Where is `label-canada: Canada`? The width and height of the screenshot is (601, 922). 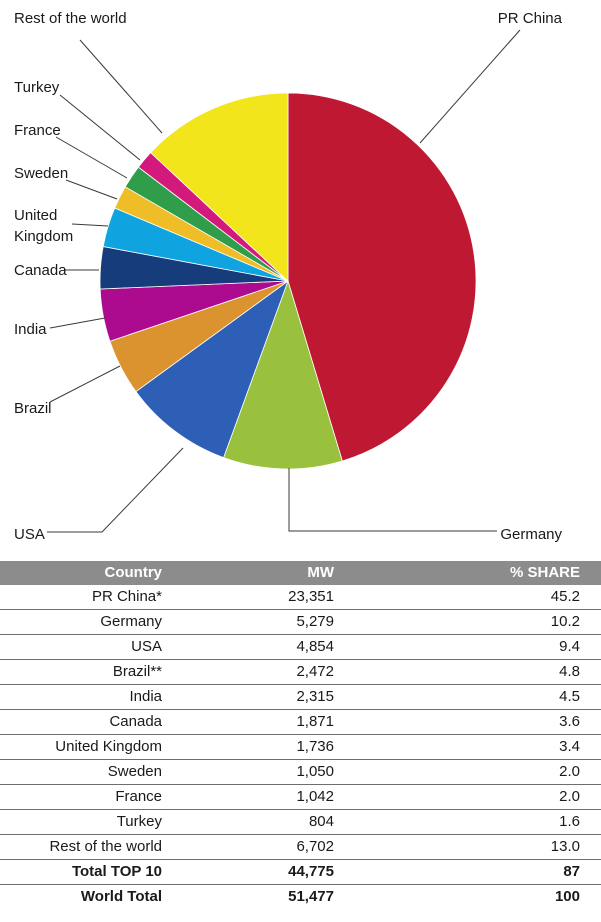 label-canada: Canada is located at coordinates (40, 270).